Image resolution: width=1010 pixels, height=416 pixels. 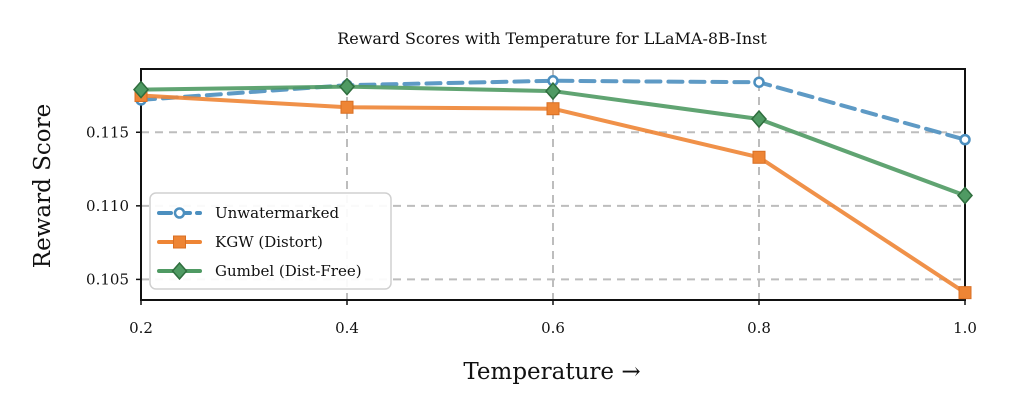 I want to click on legend-item-unwatermarked: Unwatermarked, so click(x=248, y=213).